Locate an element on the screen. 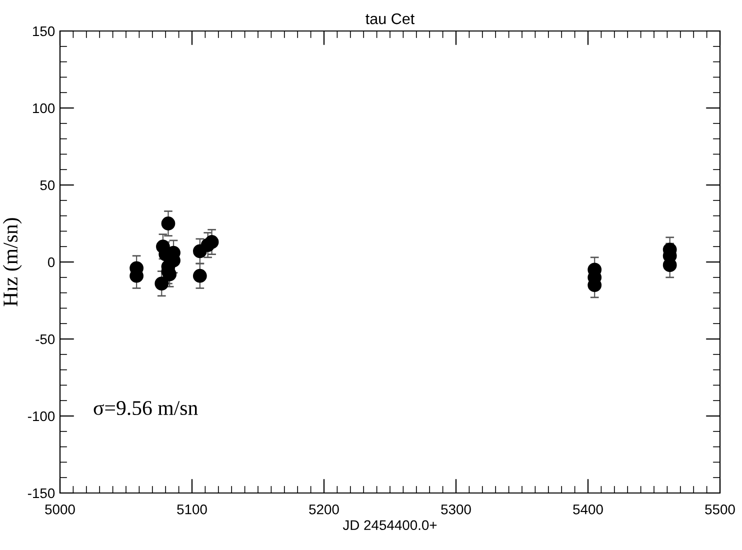 The width and height of the screenshot is (742, 550). x-tick-label: 5000 is located at coordinates (60, 509).